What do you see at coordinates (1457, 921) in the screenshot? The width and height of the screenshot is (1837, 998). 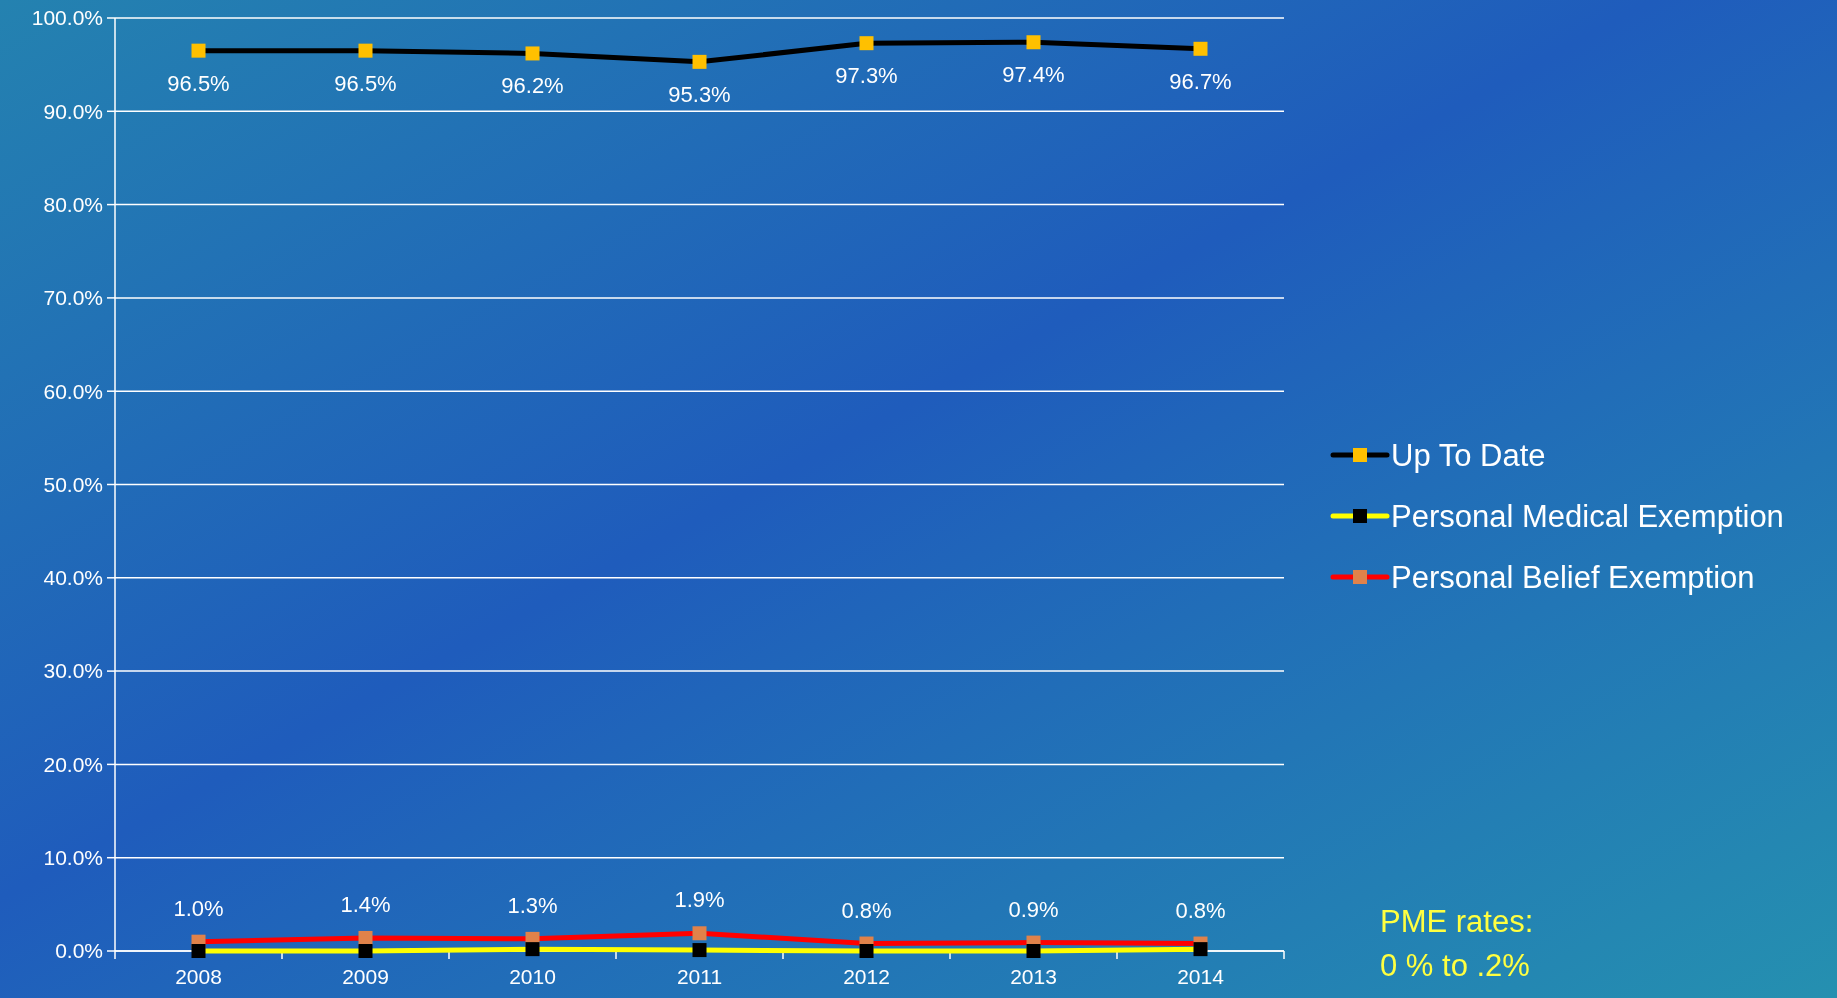 I see `text: PME rates:` at bounding box center [1457, 921].